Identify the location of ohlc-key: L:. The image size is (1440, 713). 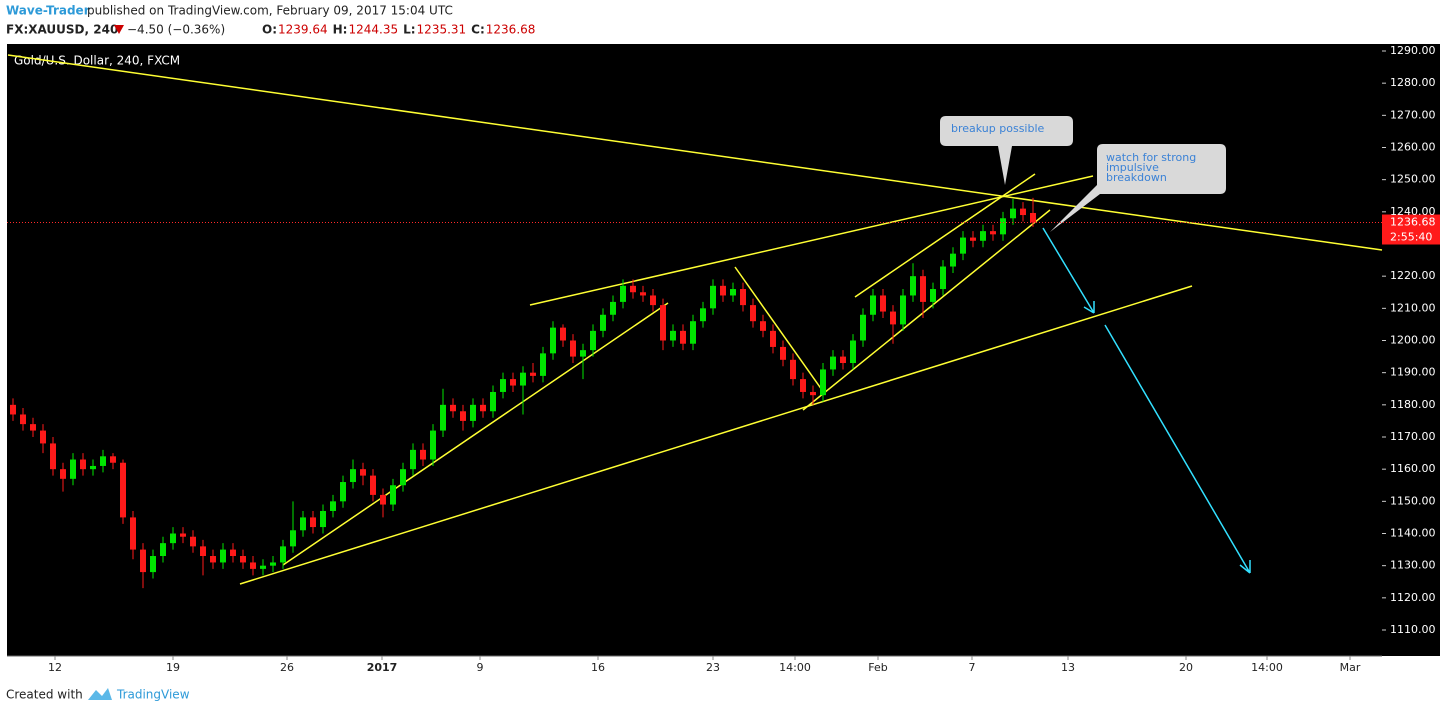
(409, 30).